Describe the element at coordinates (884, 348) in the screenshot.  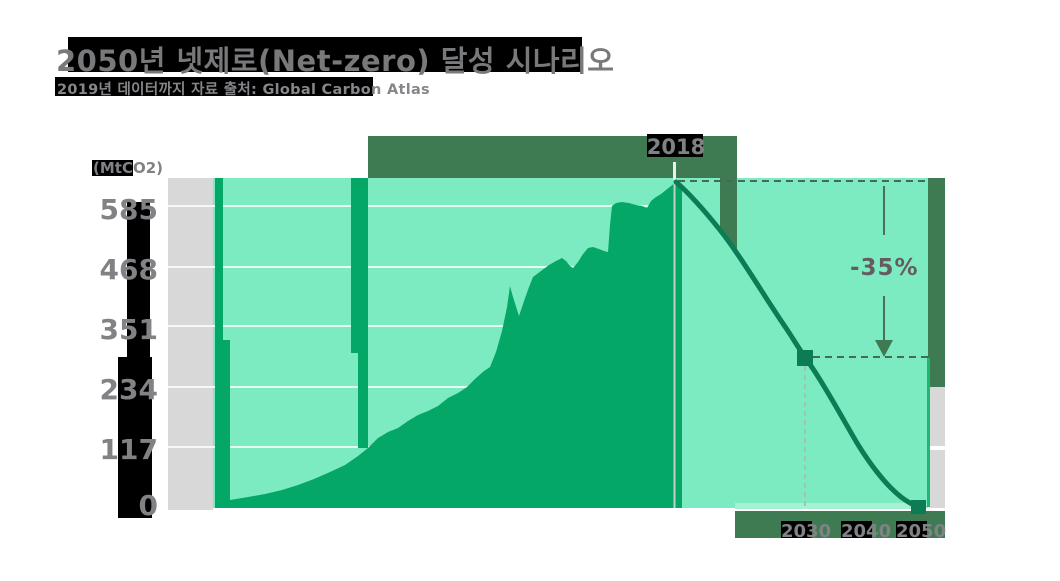
I see `reduction-arrowhead` at that location.